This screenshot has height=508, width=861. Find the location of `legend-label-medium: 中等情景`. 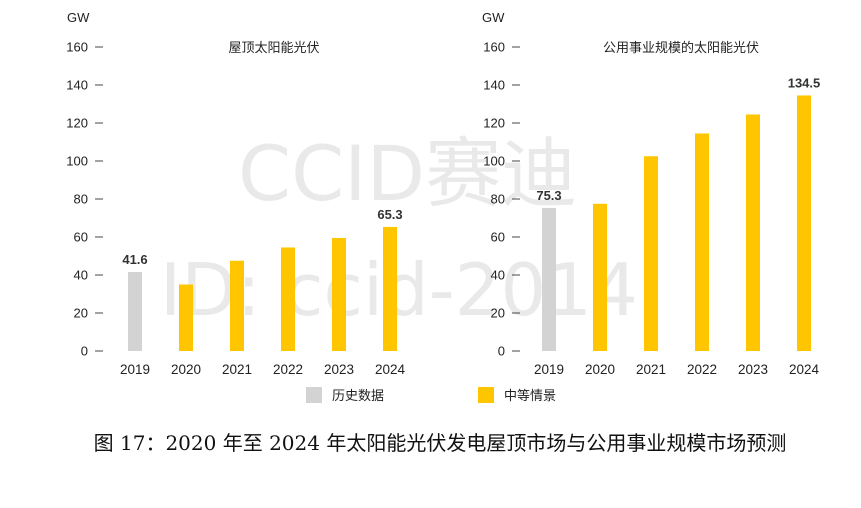

legend-label-medium: 中等情景 is located at coordinates (530, 396).